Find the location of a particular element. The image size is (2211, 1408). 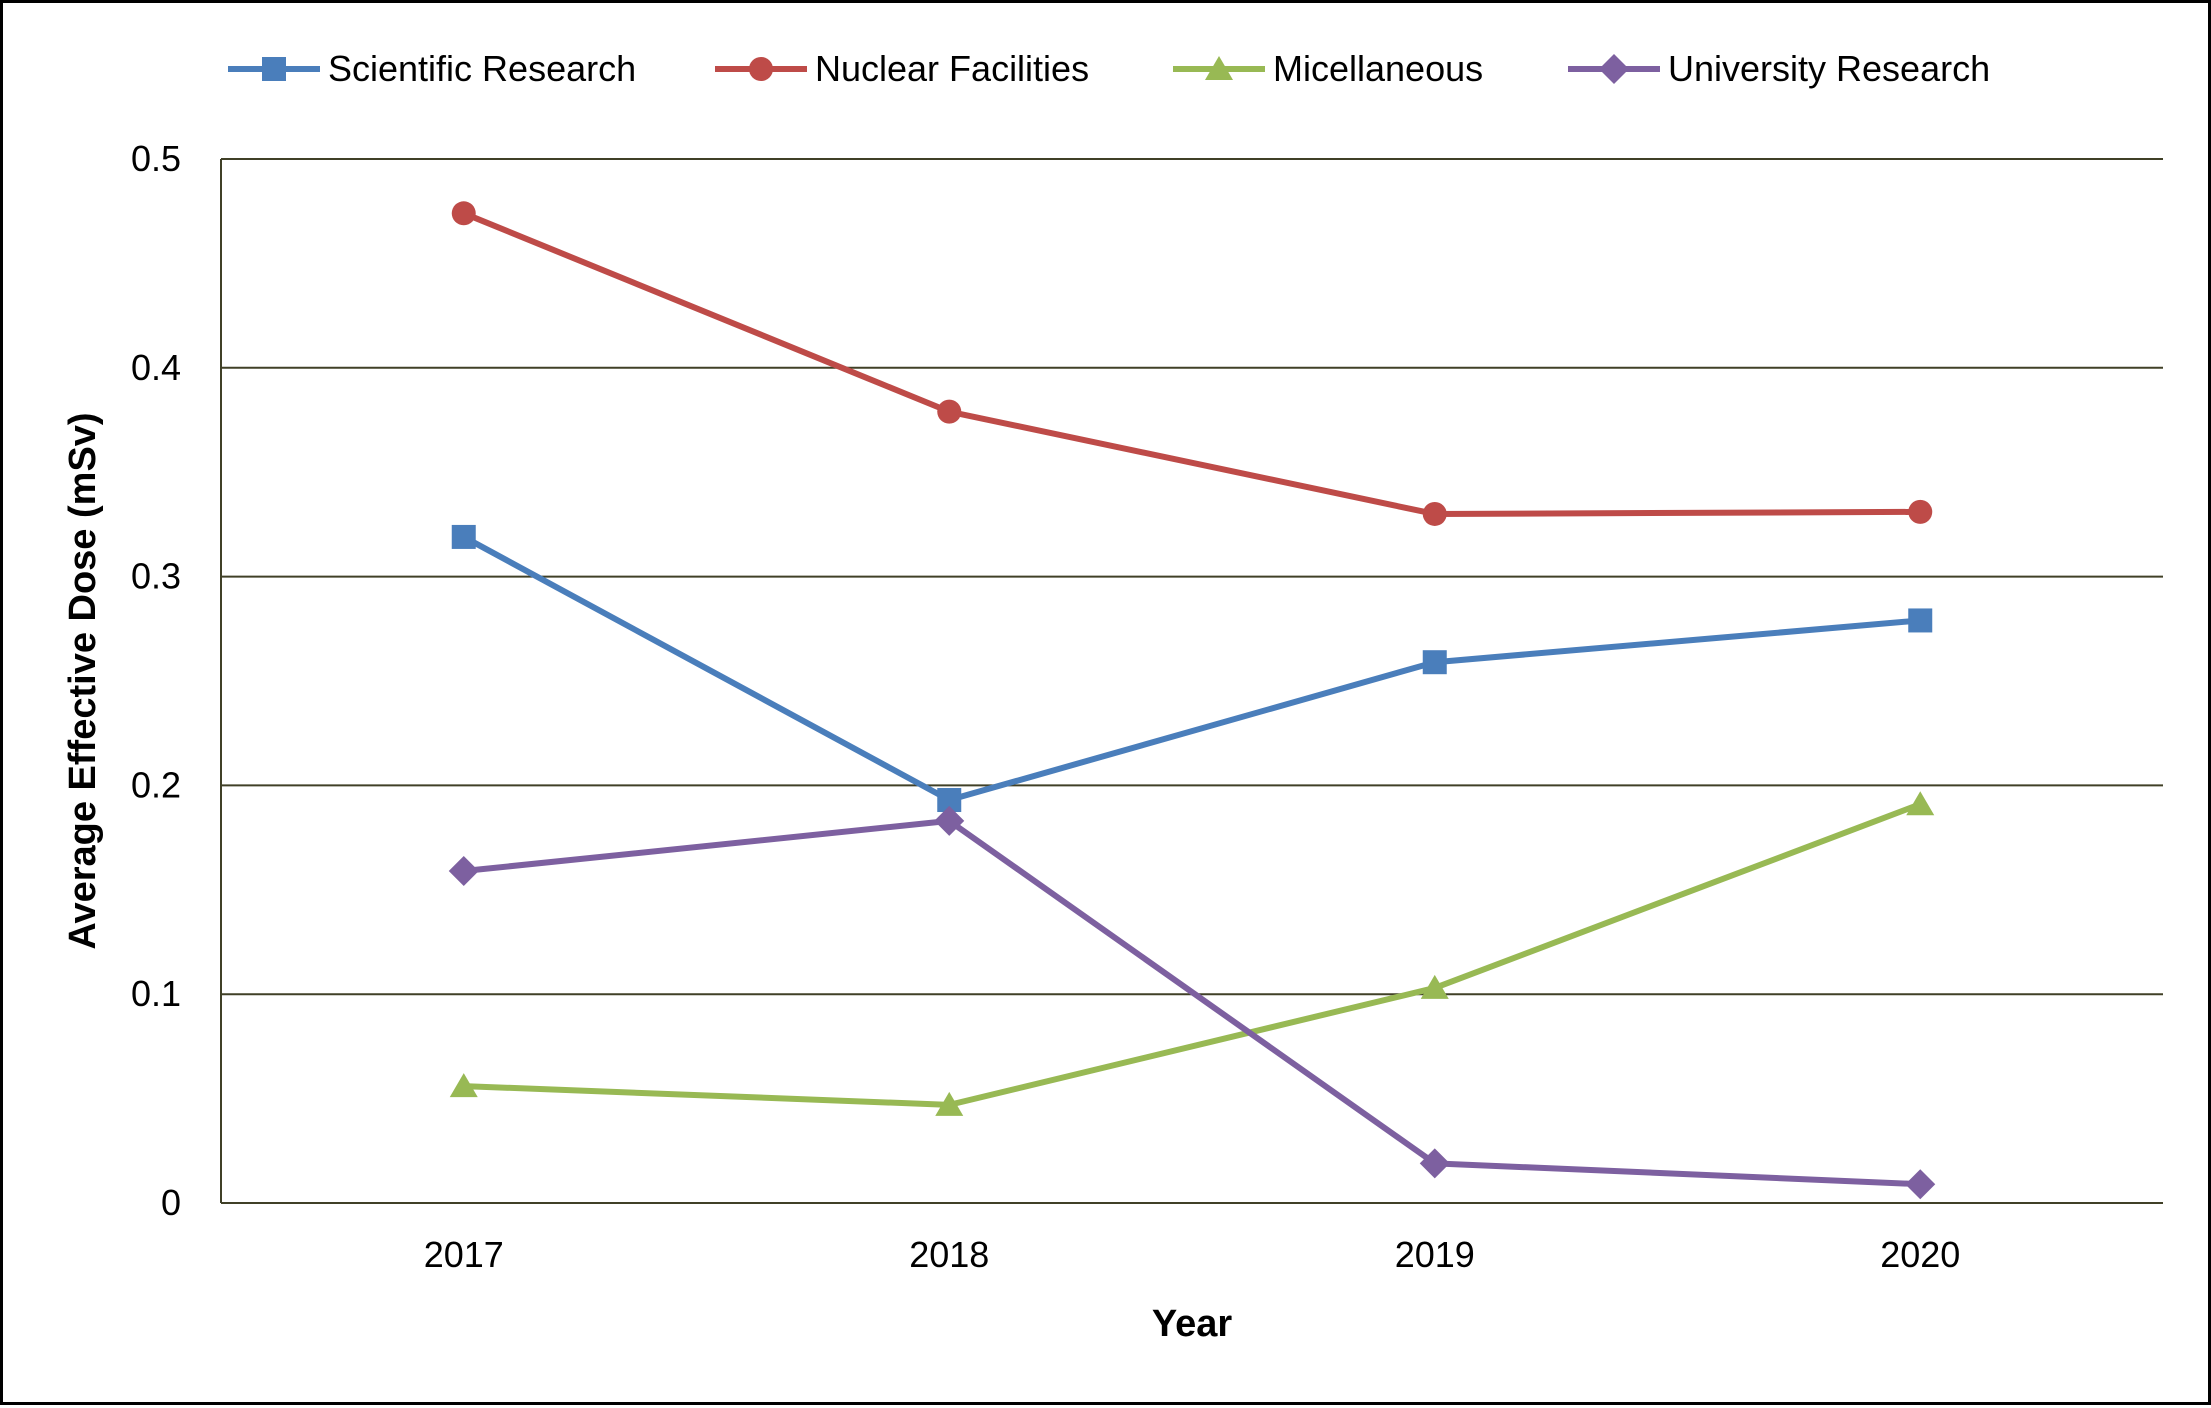

y-tick-label: 0.4 is located at coordinates (156, 367).